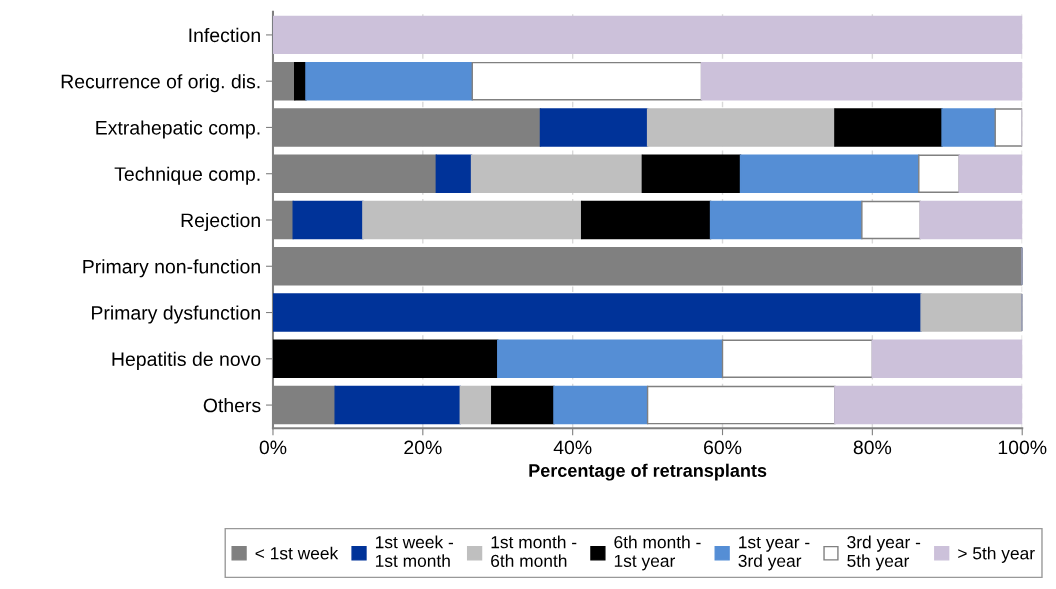 The width and height of the screenshot is (1056, 589). I want to click on legend-label: < 1st week, so click(297, 553).